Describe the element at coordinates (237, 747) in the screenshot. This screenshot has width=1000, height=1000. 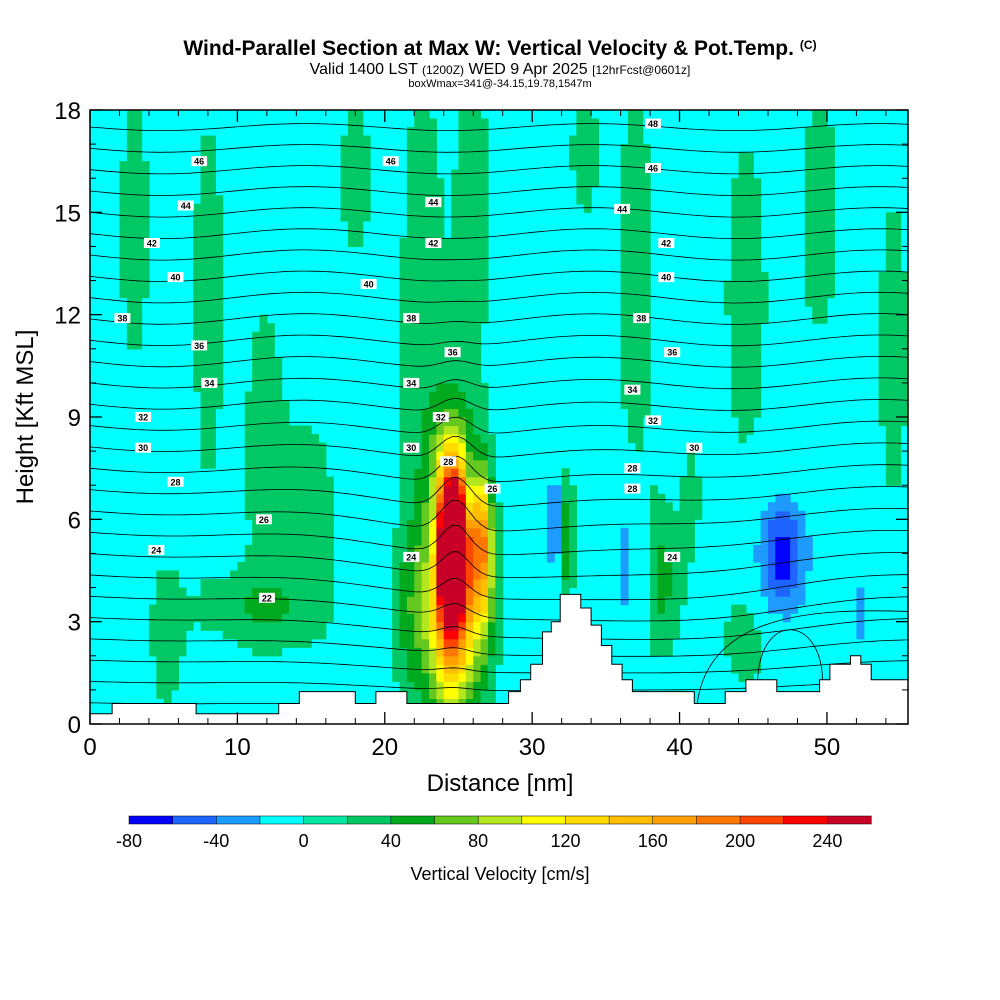
I see `x-tick-label: 10` at that location.